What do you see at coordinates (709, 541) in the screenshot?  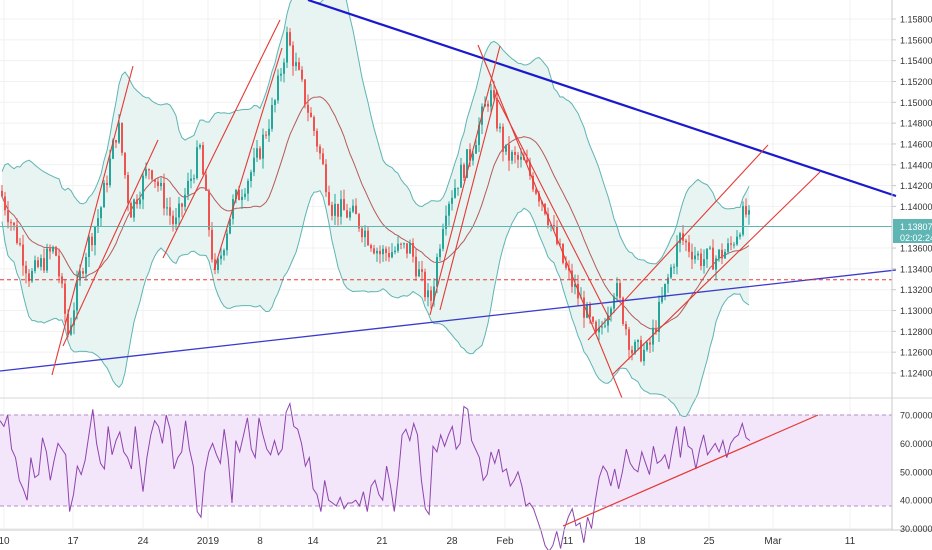 I see `time-tick-label: 25` at bounding box center [709, 541].